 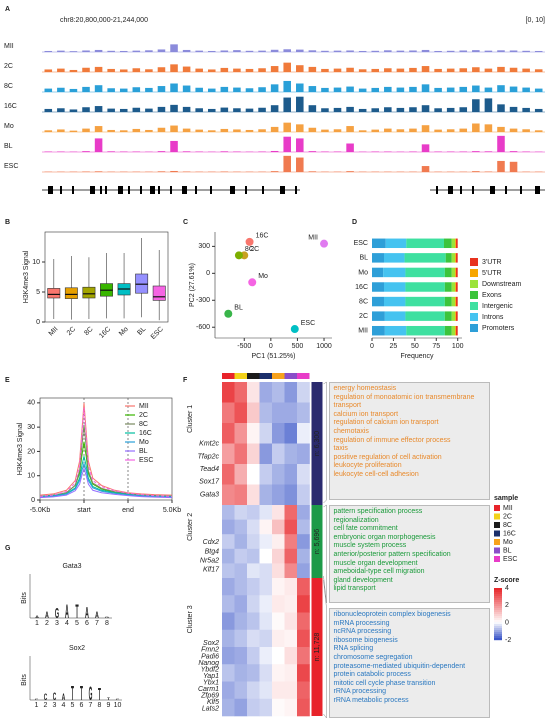 I want to click on x-tick-label: 500, so click(x=298, y=346).